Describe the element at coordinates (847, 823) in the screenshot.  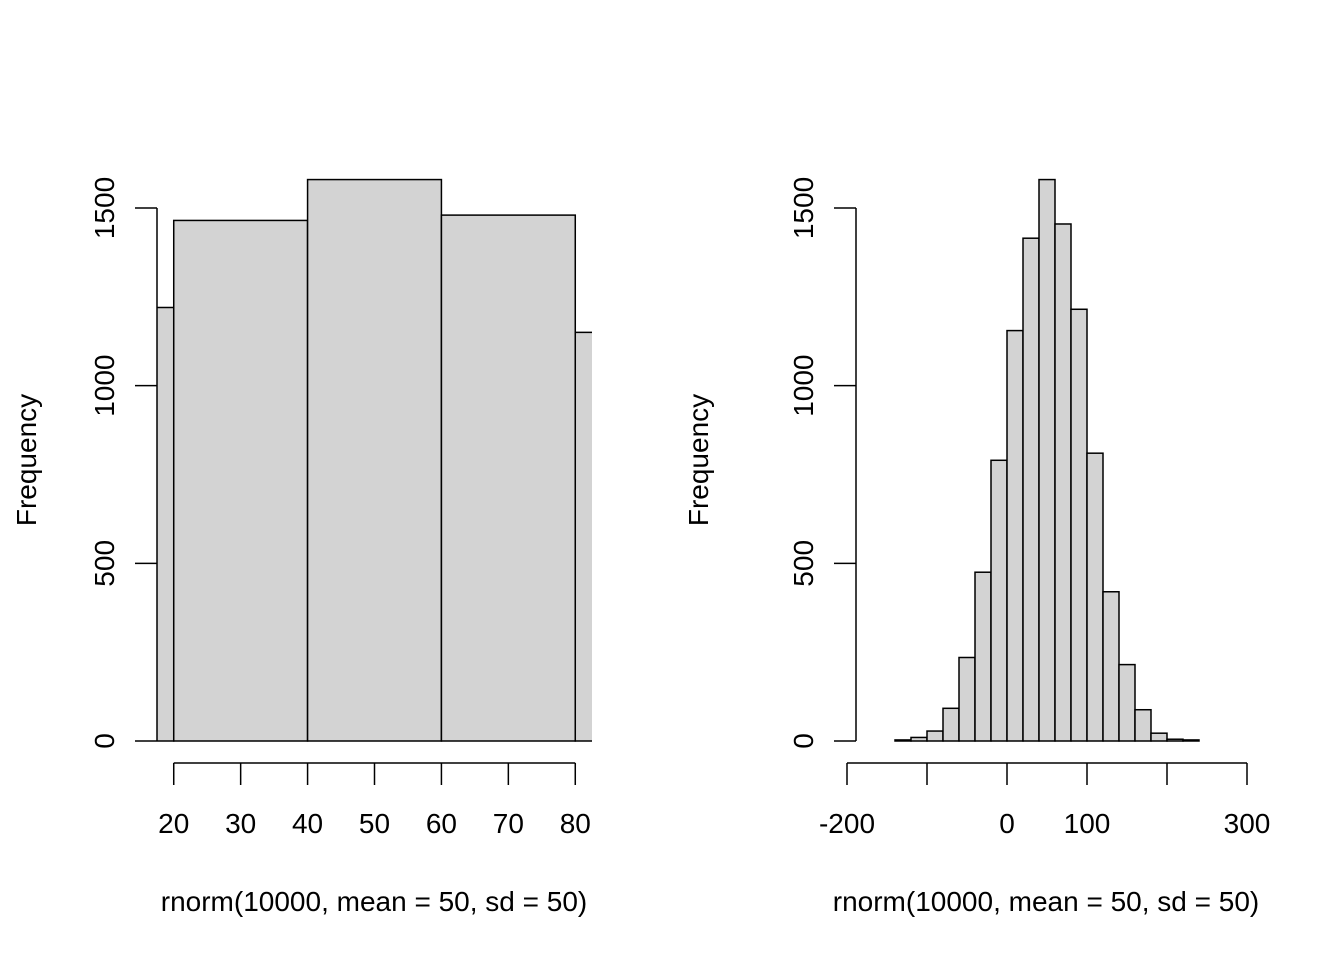
I see `x-tick-label: -200` at that location.